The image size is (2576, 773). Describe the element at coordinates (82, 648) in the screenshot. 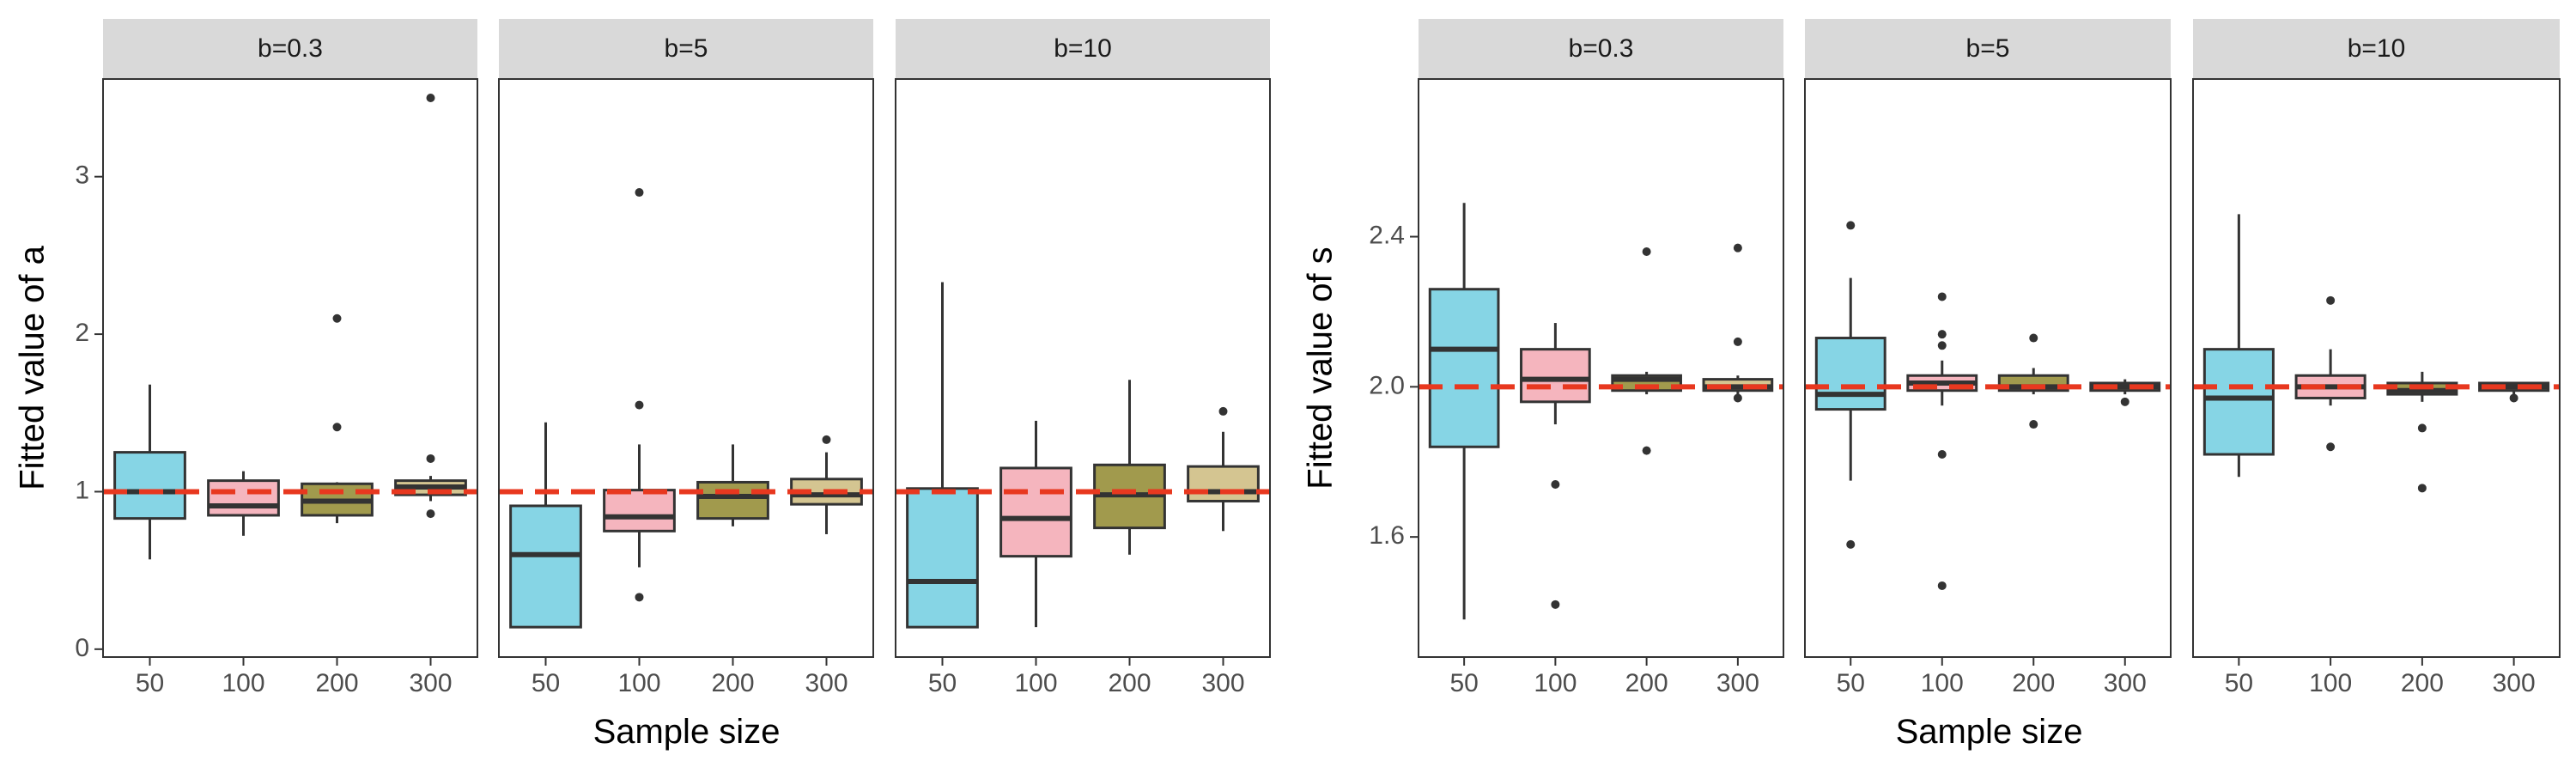

I see `y-tick-label: 0` at that location.